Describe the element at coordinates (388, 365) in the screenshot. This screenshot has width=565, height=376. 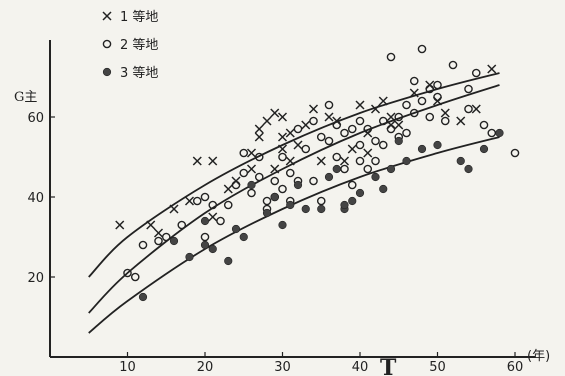
I see `x-axis-title: T` at that location.